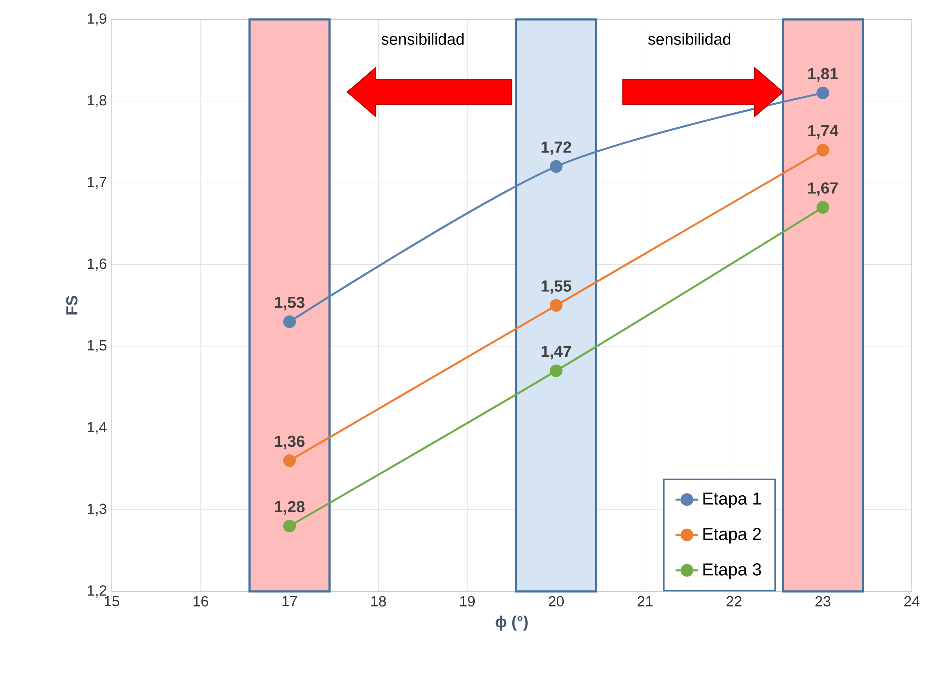 The width and height of the screenshot is (938, 677). What do you see at coordinates (97, 183) in the screenshot?
I see `y-tick-label: 1,7` at bounding box center [97, 183].